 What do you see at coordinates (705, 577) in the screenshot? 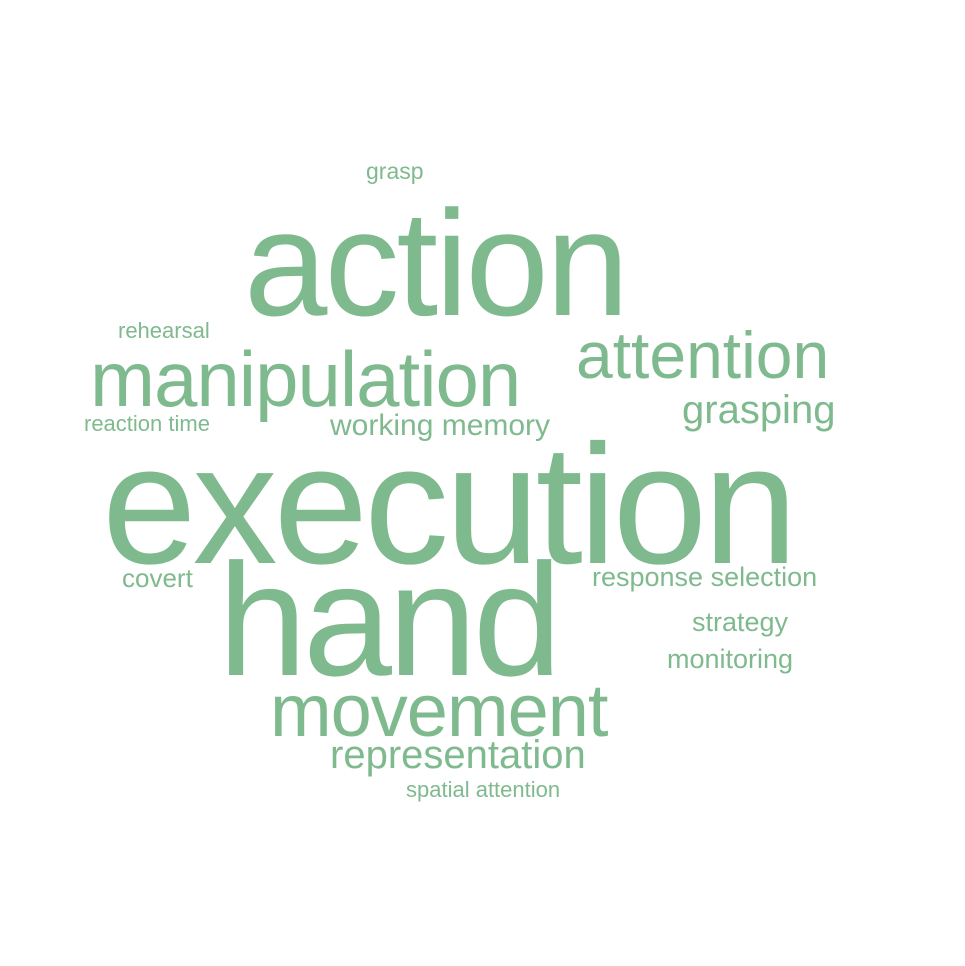
I see `word-response-selection: response selection` at bounding box center [705, 577].